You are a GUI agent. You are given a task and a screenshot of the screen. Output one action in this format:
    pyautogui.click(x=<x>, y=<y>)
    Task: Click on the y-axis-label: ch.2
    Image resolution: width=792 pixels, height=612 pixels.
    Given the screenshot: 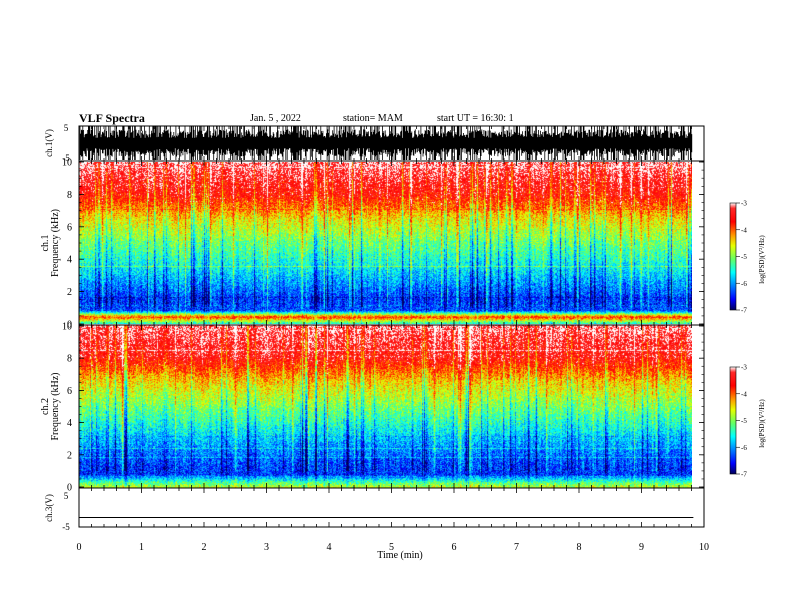 What is the action you would take?
    pyautogui.click(x=45, y=406)
    